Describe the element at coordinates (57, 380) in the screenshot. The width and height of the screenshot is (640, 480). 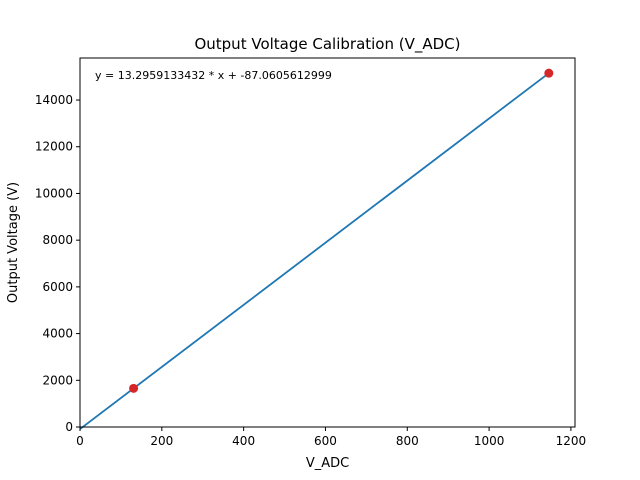
I see `y-tick-label: 2000` at that location.